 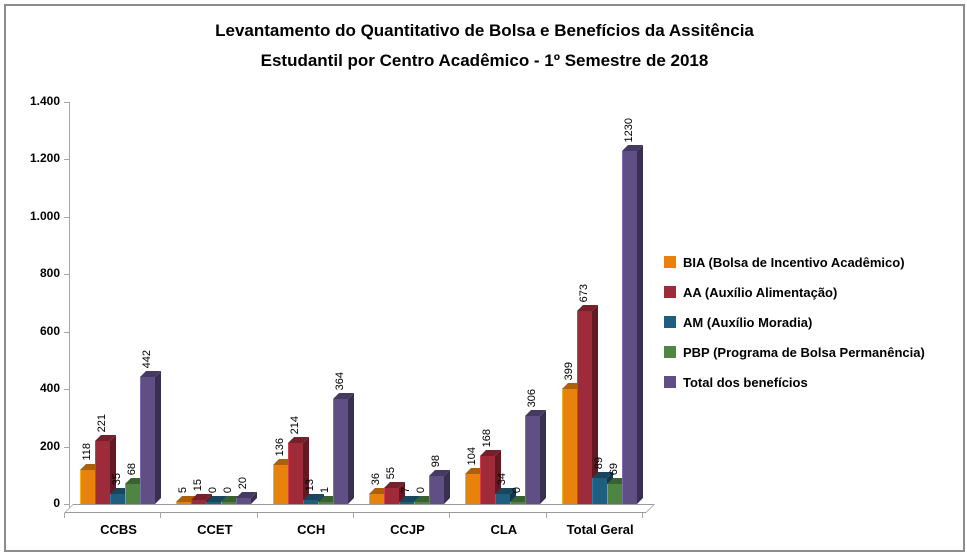 What do you see at coordinates (105, 459) in the screenshot?
I see `bar-ccbs-series-2: 221` at bounding box center [105, 459].